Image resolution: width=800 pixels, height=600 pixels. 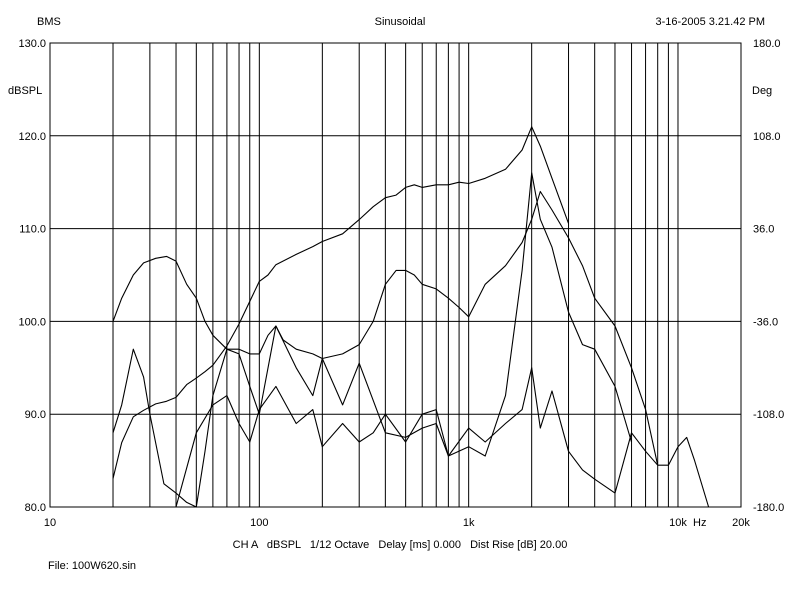 I want to click on y-left-tick-label: 120.0, so click(x=32, y=137).